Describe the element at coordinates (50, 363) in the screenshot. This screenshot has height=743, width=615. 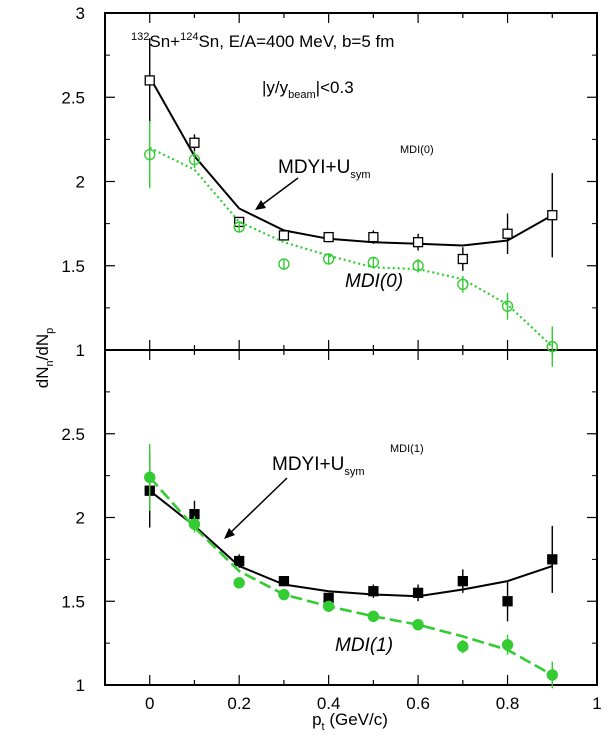
I see `ylabel-asub: n` at that location.